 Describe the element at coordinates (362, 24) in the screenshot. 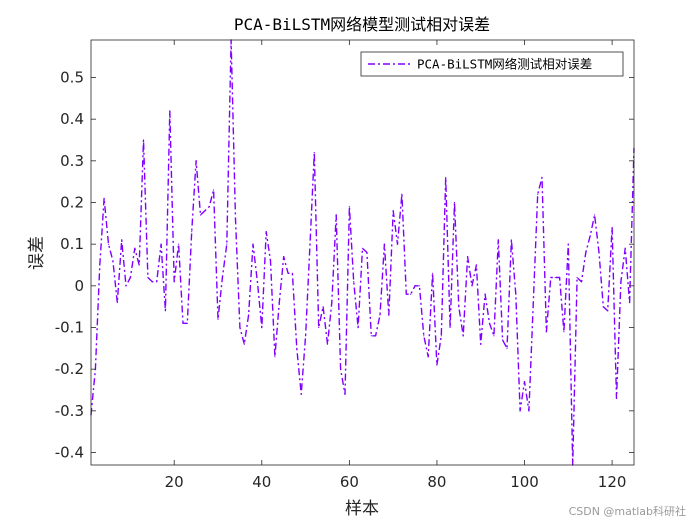

I see `chart-title: PCA-BiLSTM网络模型测试相对误差` at that location.